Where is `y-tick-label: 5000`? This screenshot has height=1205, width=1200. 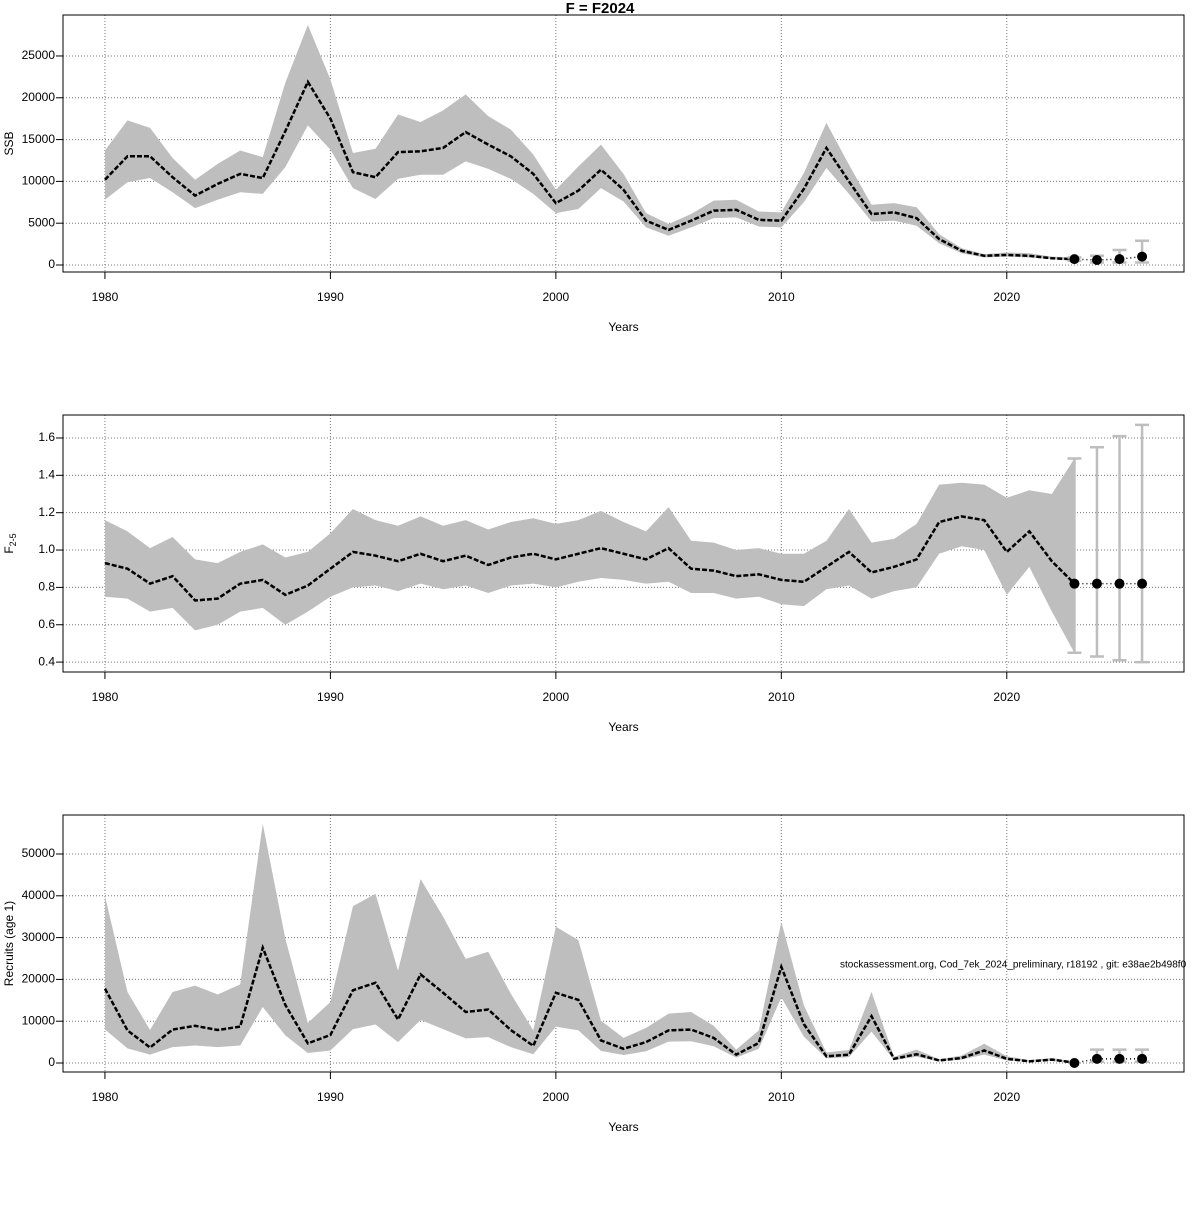 y-tick-label: 5000 is located at coordinates (41, 222).